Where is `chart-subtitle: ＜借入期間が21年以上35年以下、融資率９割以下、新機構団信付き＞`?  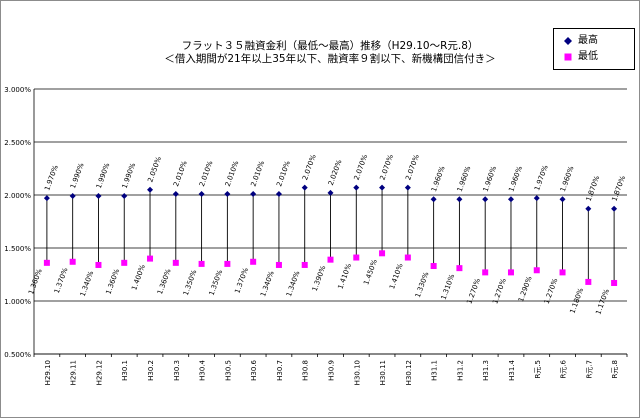
chart-subtitle: ＜借入期間が21年以上35年以下、融資率９割以下、新機構団信付き＞ is located at coordinates (330, 59).